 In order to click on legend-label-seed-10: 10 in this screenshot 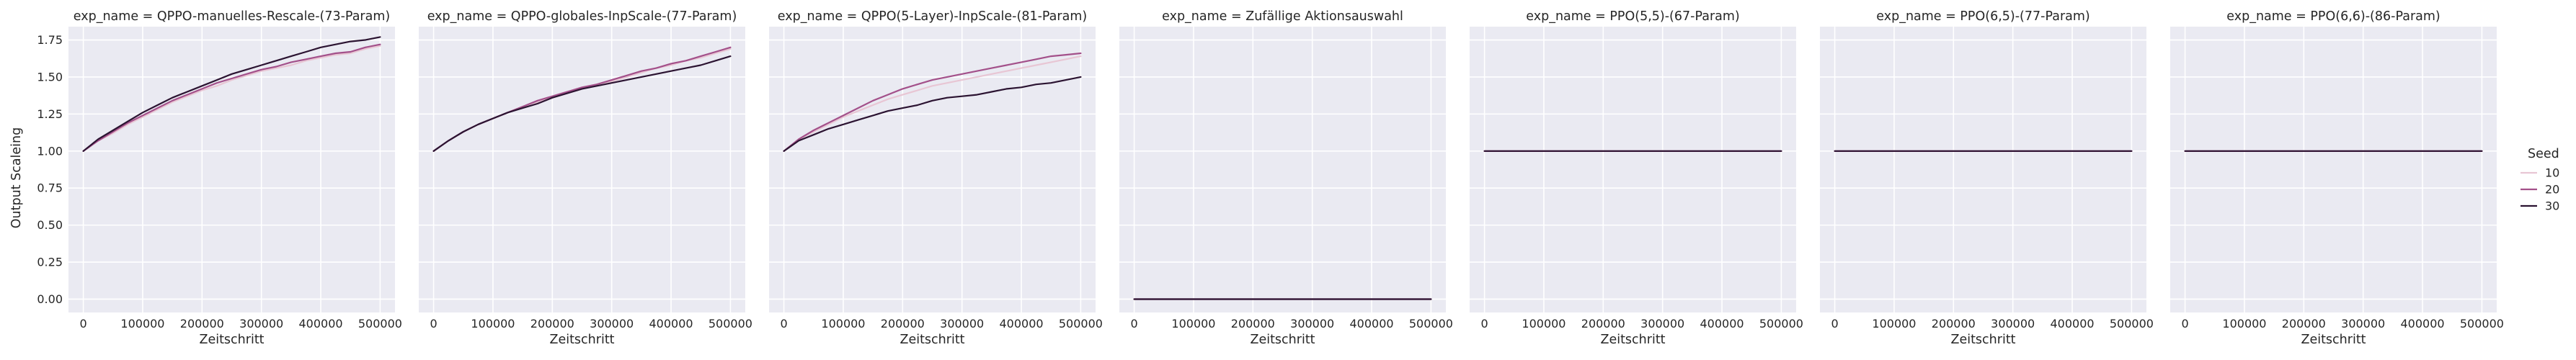, I will do `click(2552, 173)`.